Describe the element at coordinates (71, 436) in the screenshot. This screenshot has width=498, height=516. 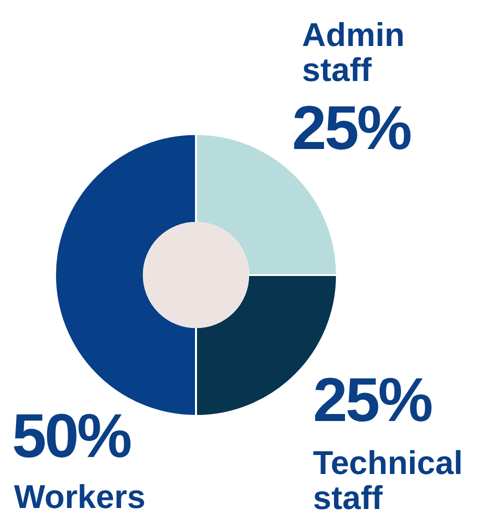
I see `data-label: 50%` at that location.